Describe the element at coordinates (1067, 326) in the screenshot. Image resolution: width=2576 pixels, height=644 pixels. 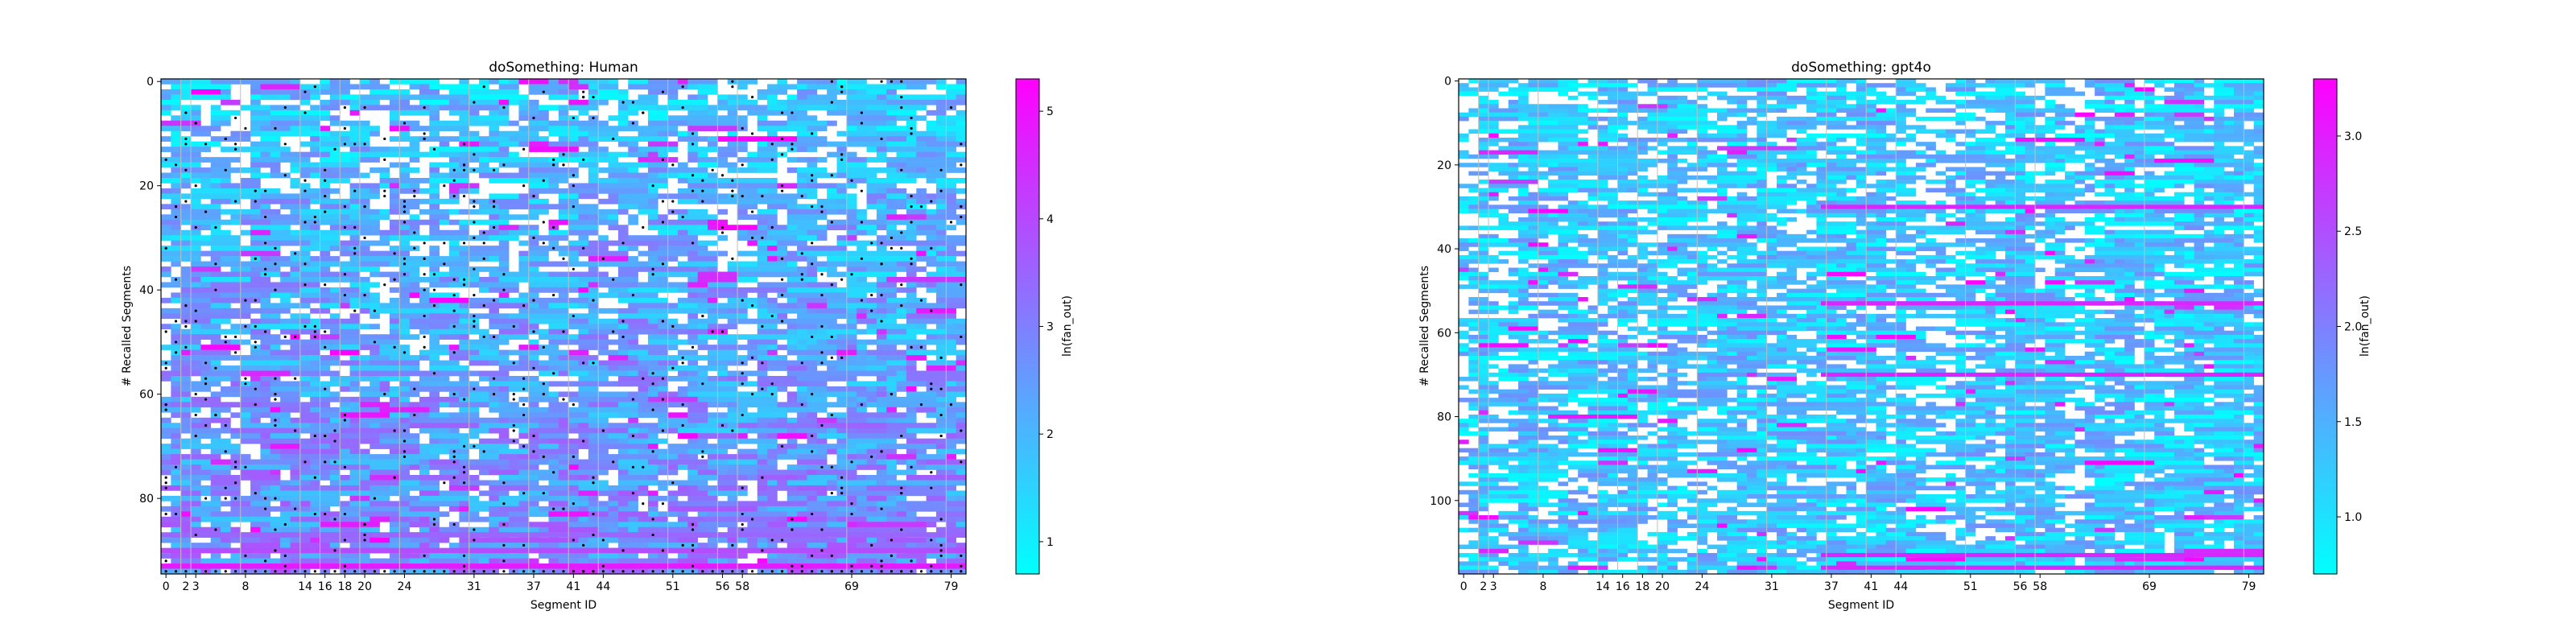
I see `colorbar-label: ln(fan_out)` at that location.